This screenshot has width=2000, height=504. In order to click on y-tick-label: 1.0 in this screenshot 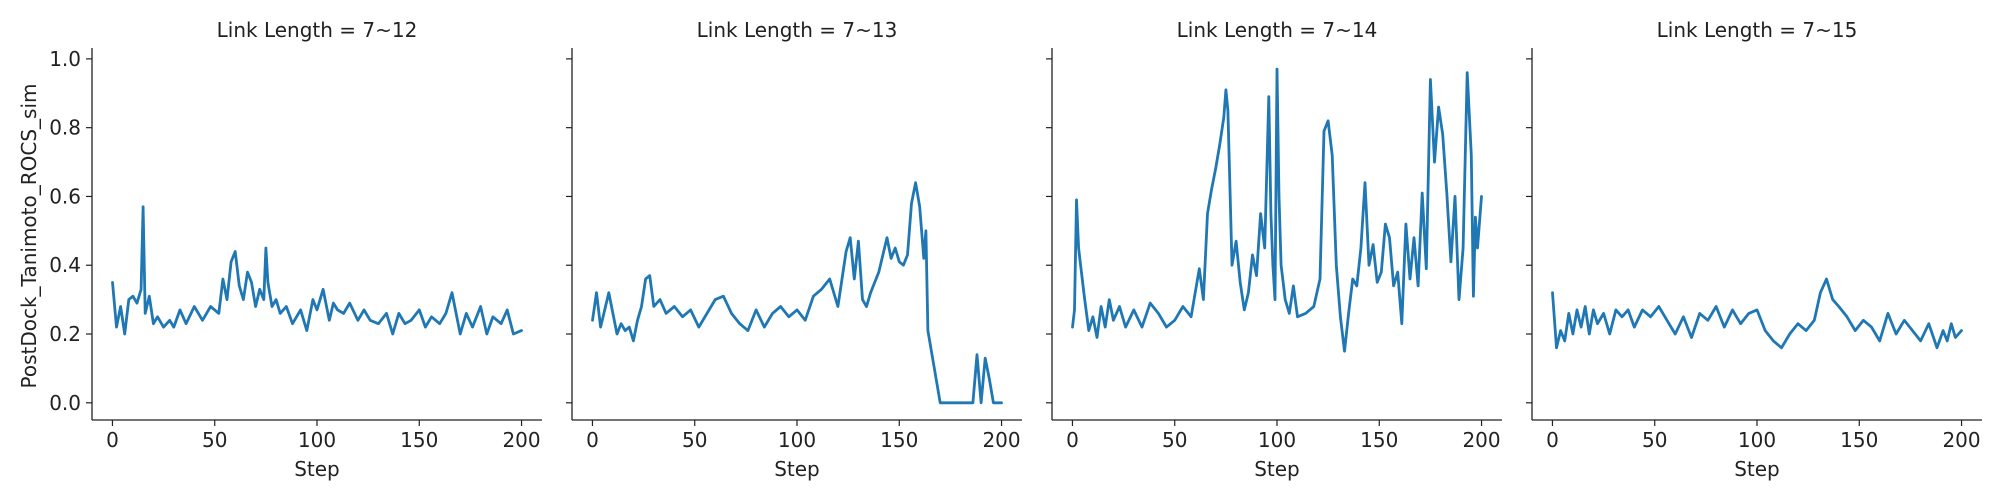, I will do `click(65, 59)`.